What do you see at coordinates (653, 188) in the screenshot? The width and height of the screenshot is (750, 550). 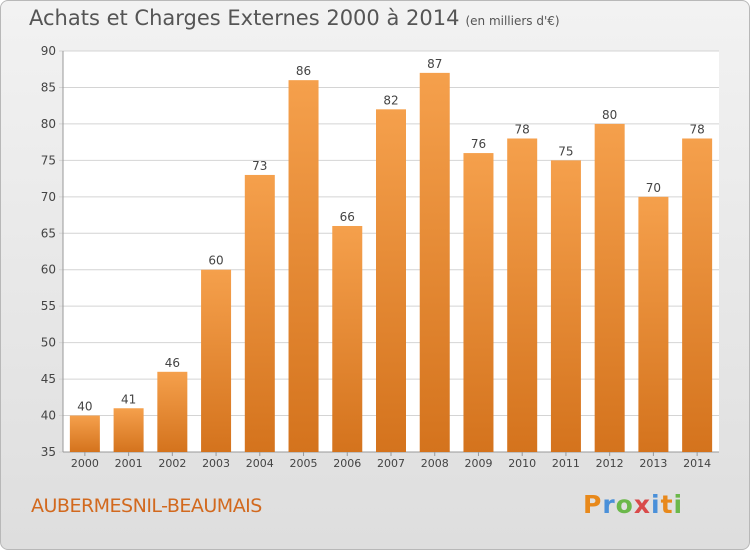 I see `bar-value-label: 70` at bounding box center [653, 188].